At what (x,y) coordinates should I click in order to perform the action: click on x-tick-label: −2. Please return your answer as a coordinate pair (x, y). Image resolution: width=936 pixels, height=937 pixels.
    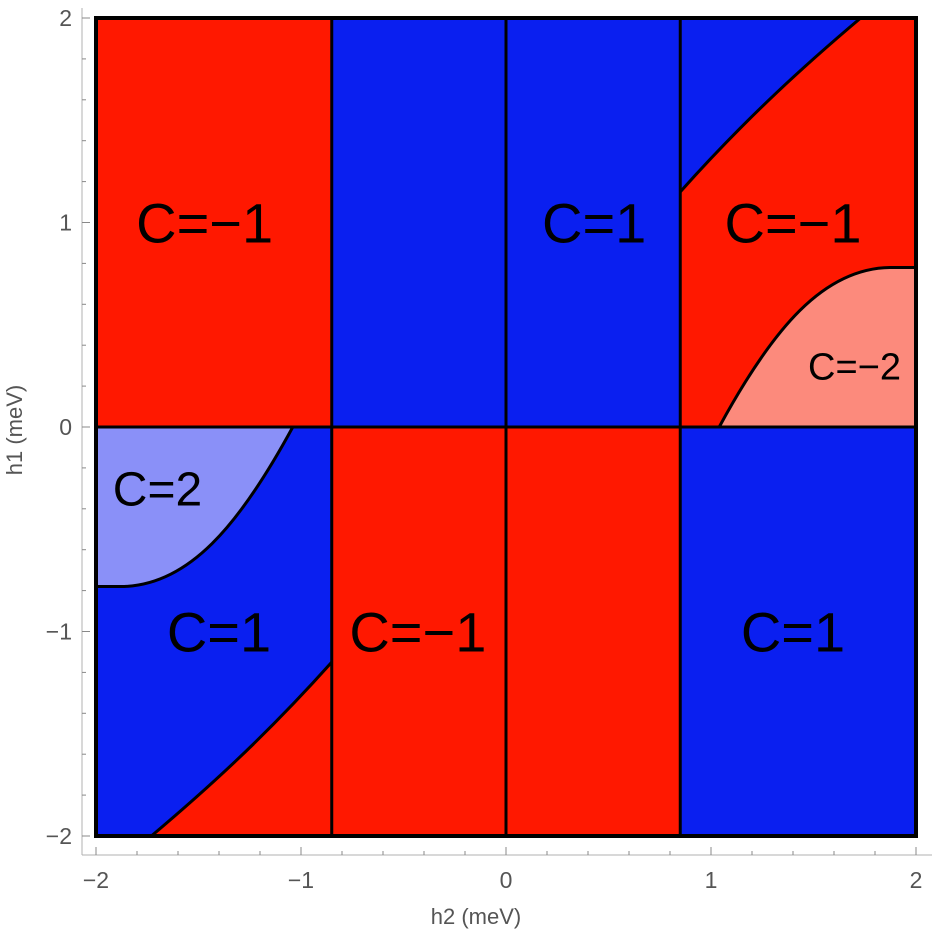
    Looking at the image, I should click on (96, 880).